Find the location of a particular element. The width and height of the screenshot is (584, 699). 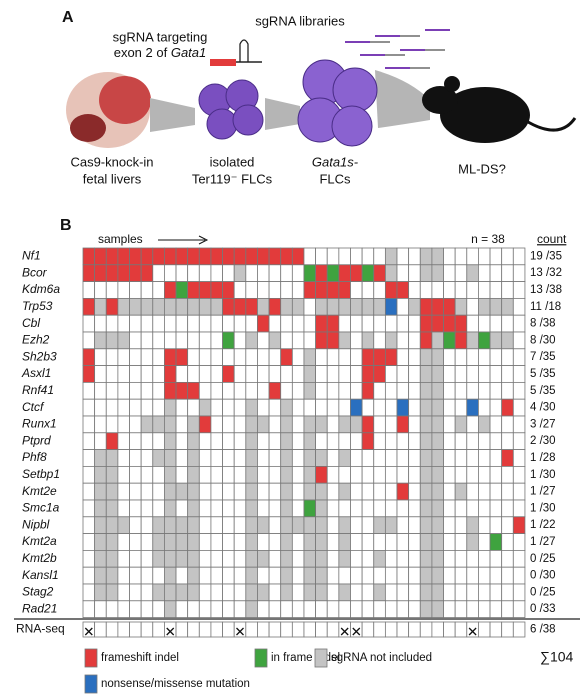

legend-swatch is located at coordinates (91, 658).